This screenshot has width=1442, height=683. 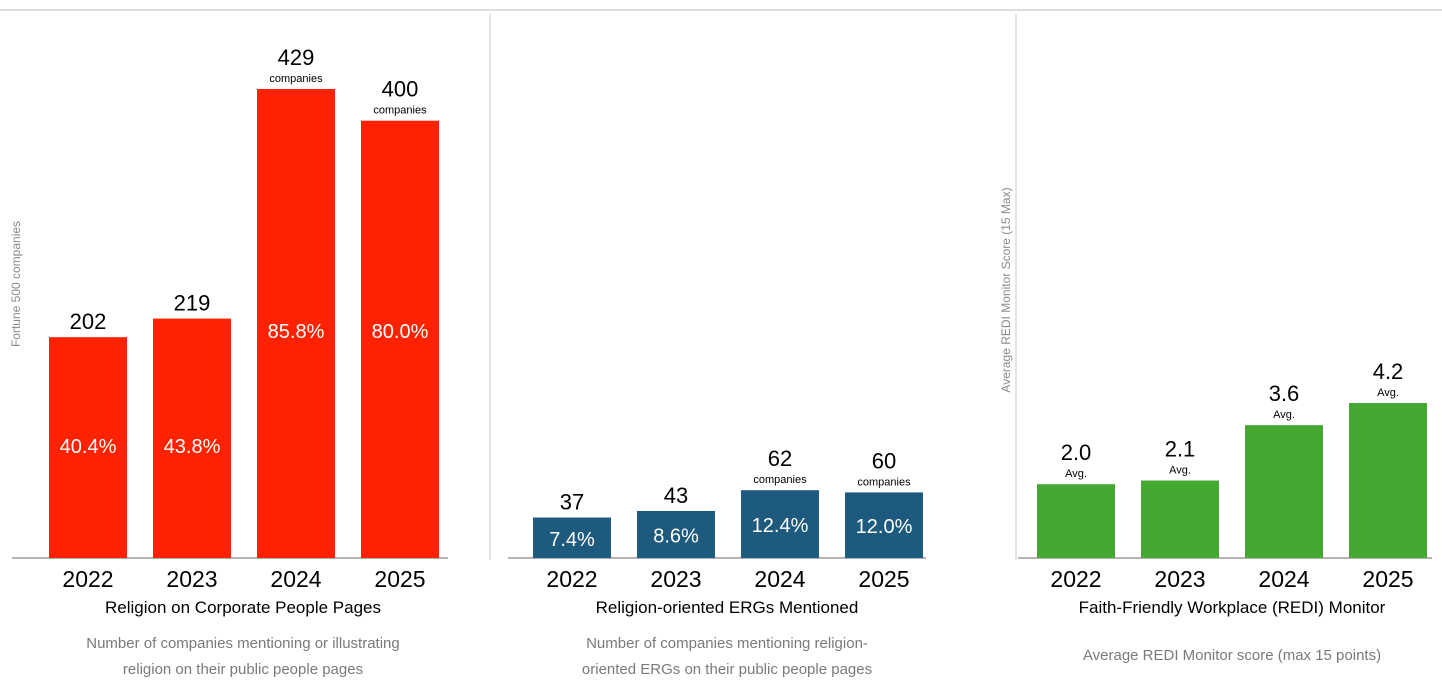 I want to click on value-label: 37, so click(x=572, y=502).